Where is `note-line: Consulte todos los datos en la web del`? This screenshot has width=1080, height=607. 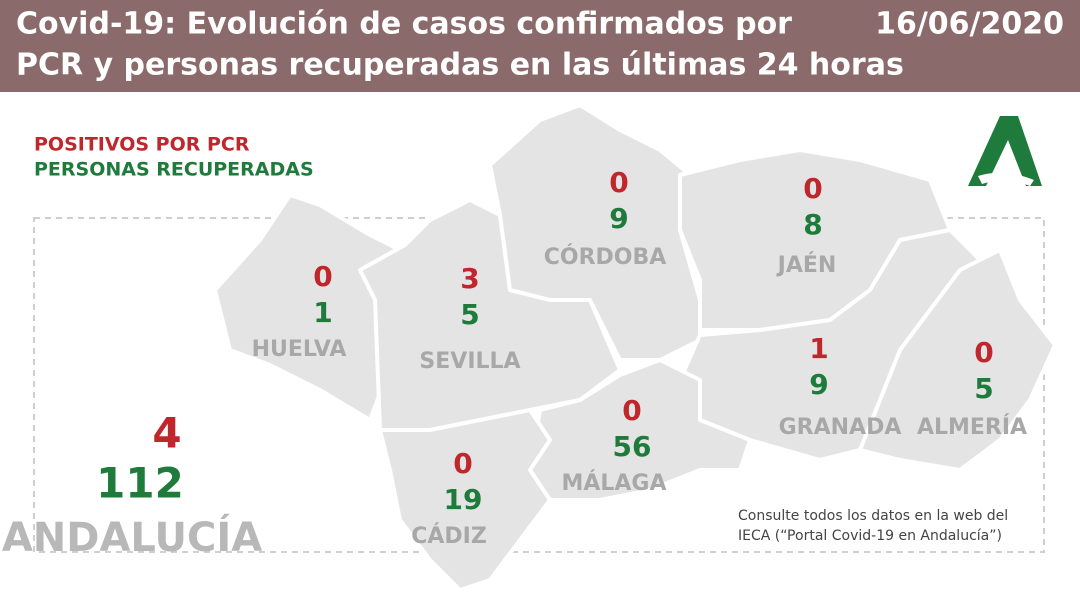 note-line: Consulte todos los datos en la web del is located at coordinates (873, 516).